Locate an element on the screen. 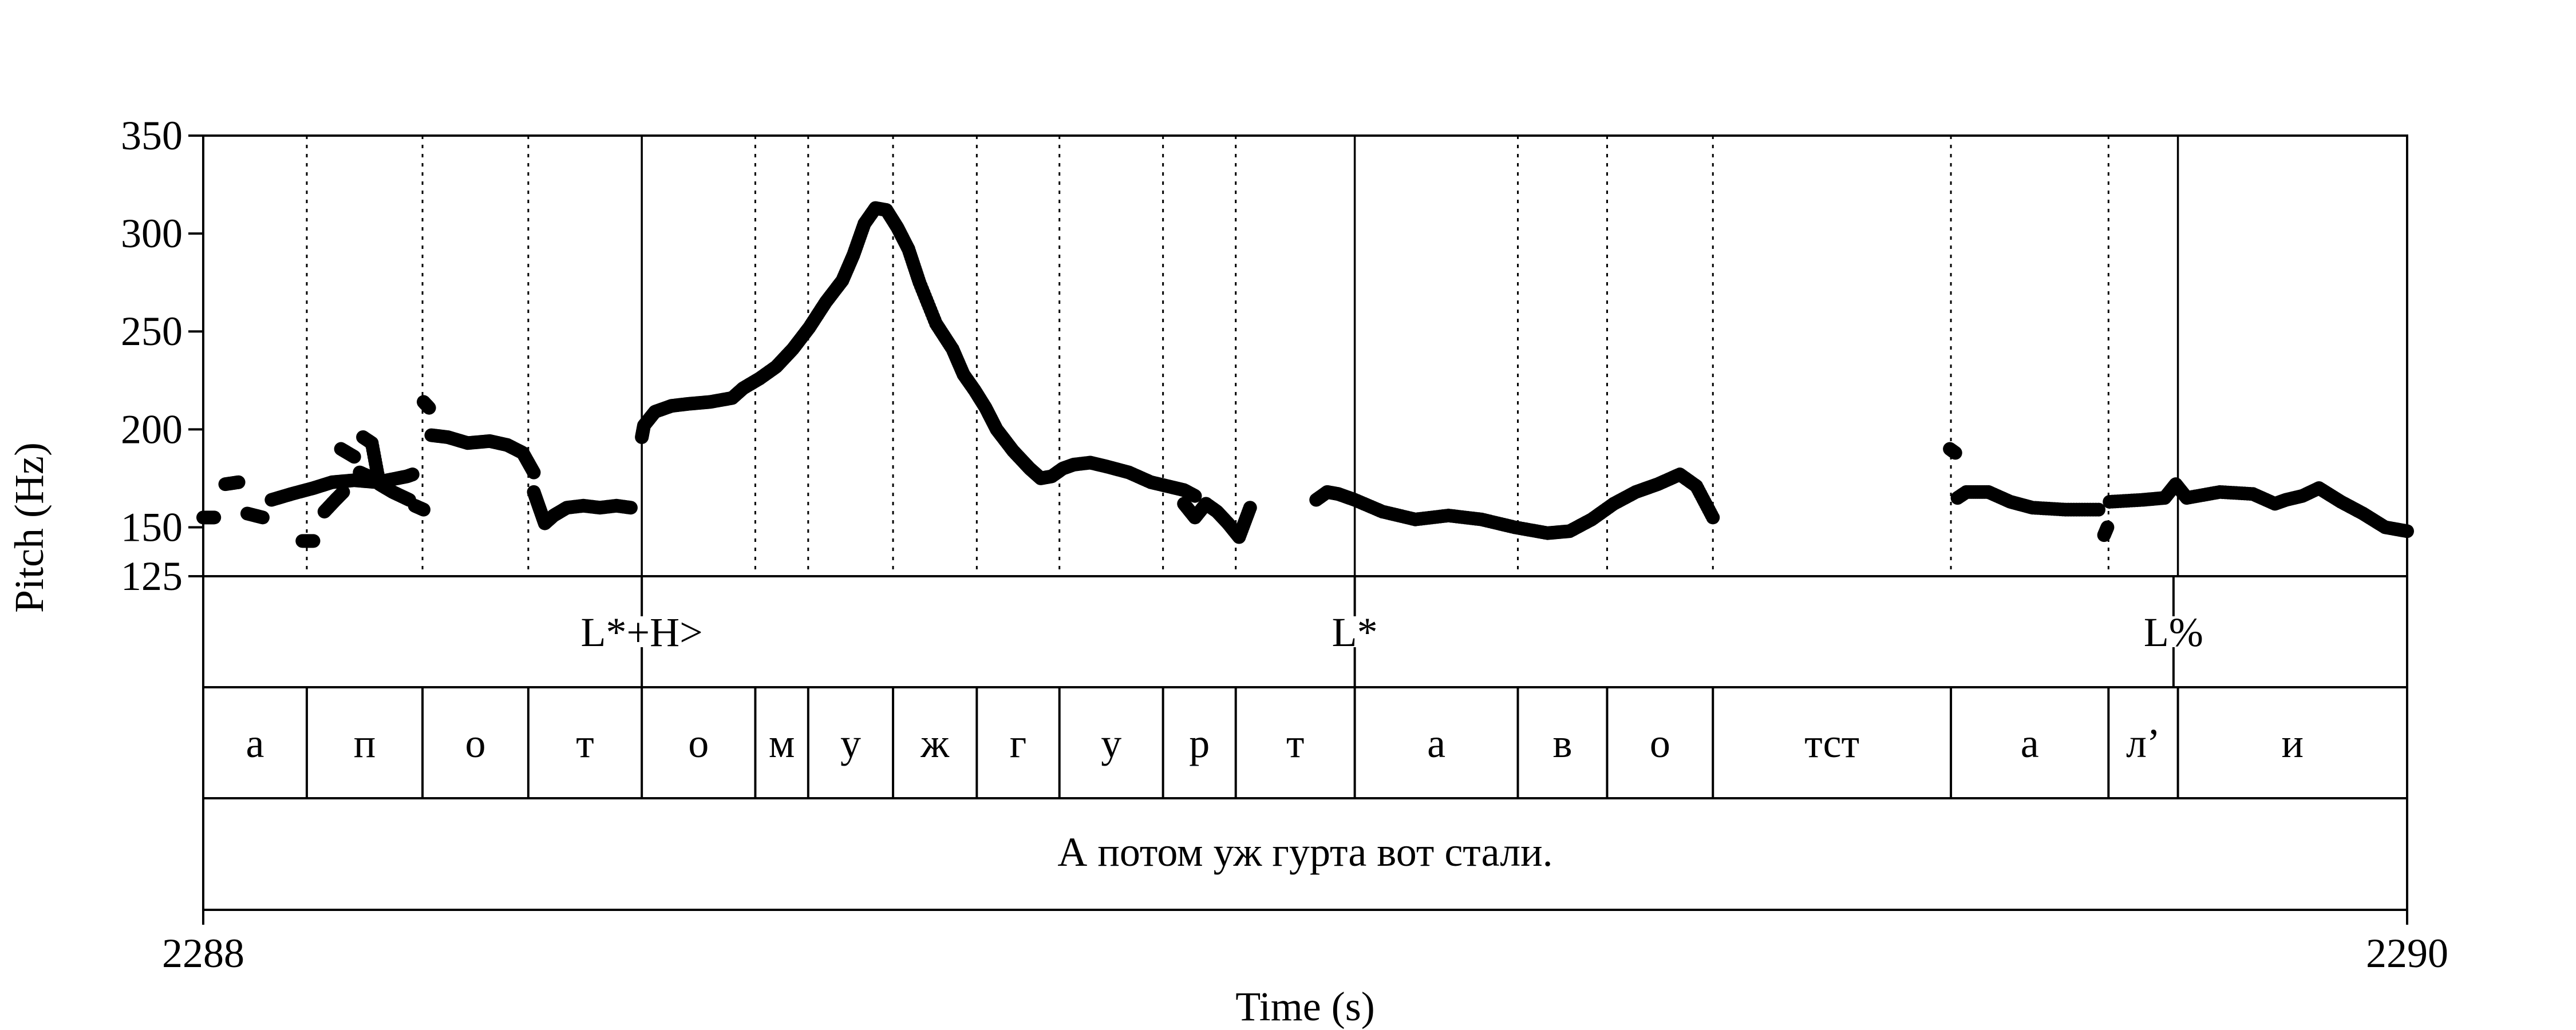 Image resolution: width=2576 pixels, height=1030 pixels. y-tick-label: 200 is located at coordinates (152, 429).